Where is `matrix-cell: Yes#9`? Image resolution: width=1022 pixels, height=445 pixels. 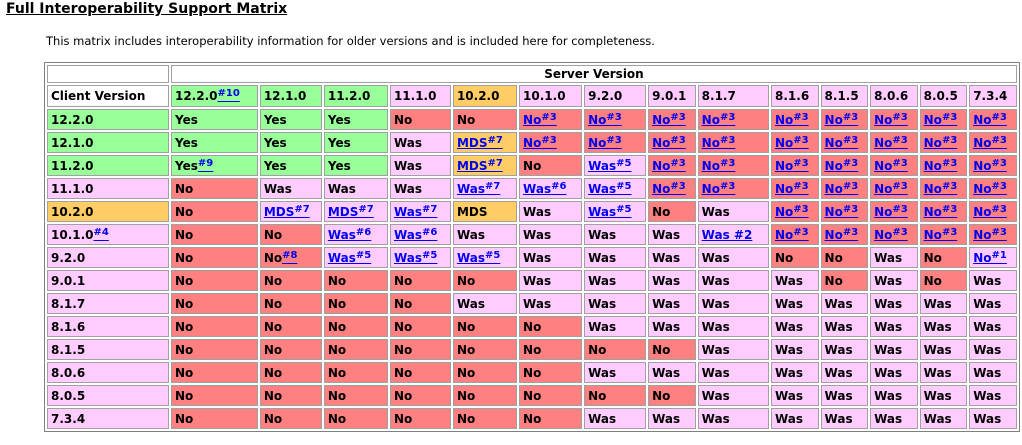 matrix-cell: Yes#9 is located at coordinates (214, 165).